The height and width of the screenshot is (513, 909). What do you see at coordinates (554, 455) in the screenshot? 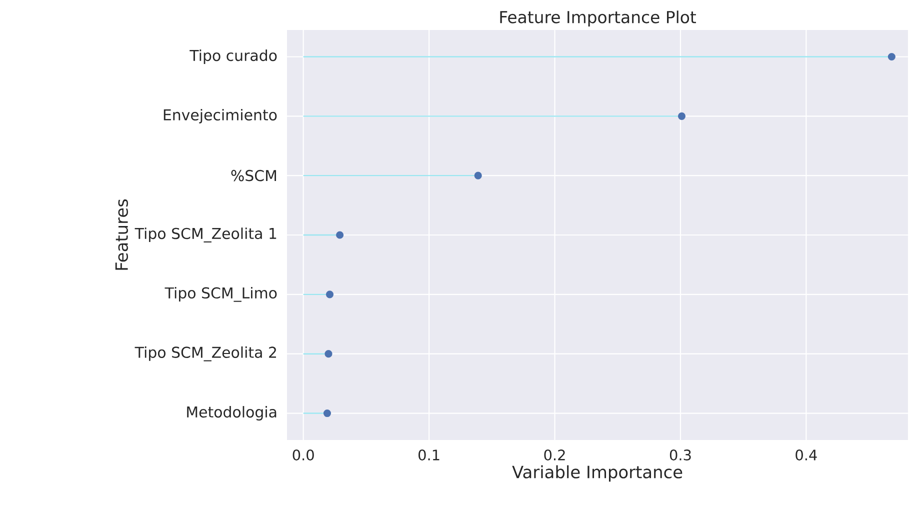
I see `x-tick-label: 0.2` at bounding box center [554, 455].